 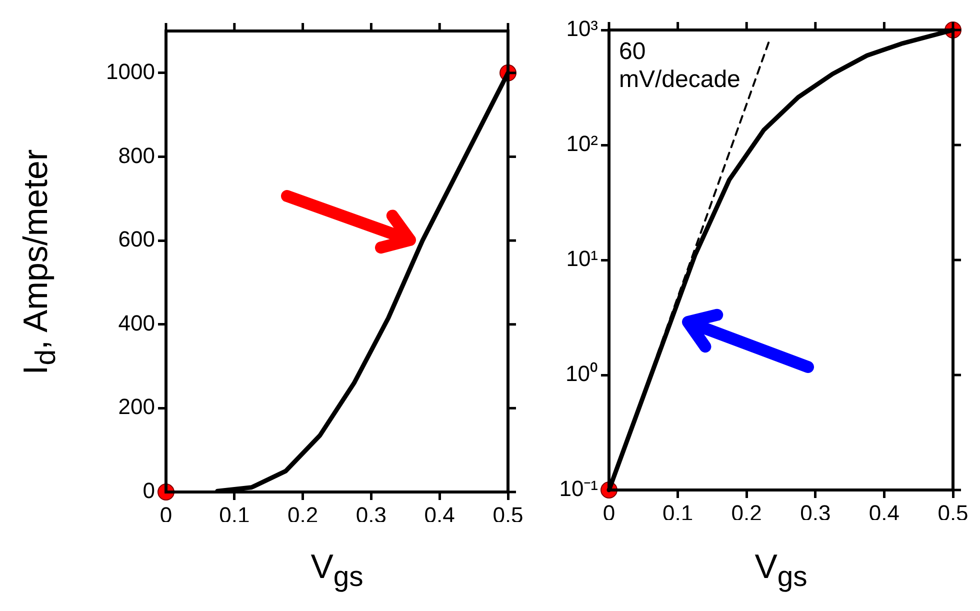 I want to click on y-tick-label: 1000, so click(x=130, y=71).